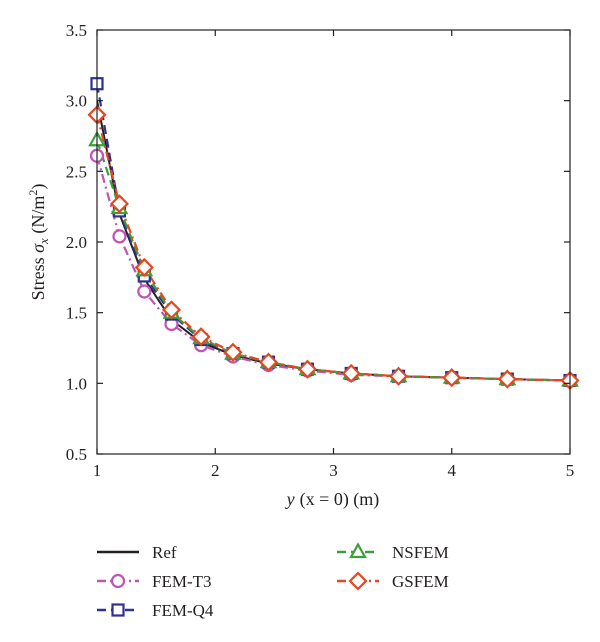 The image size is (600, 642). Describe the element at coordinates (420, 552) in the screenshot. I see `legend-label: NSFEM` at that location.